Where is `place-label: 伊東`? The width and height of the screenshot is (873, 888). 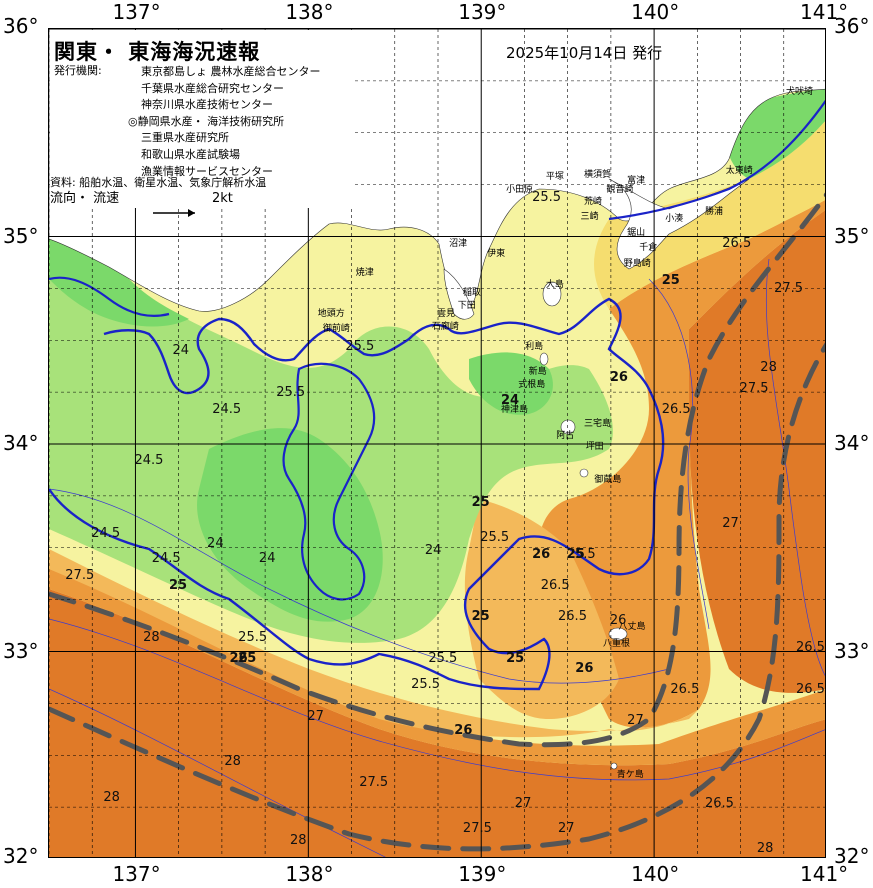
place-label: 伊東 is located at coordinates (496, 253).